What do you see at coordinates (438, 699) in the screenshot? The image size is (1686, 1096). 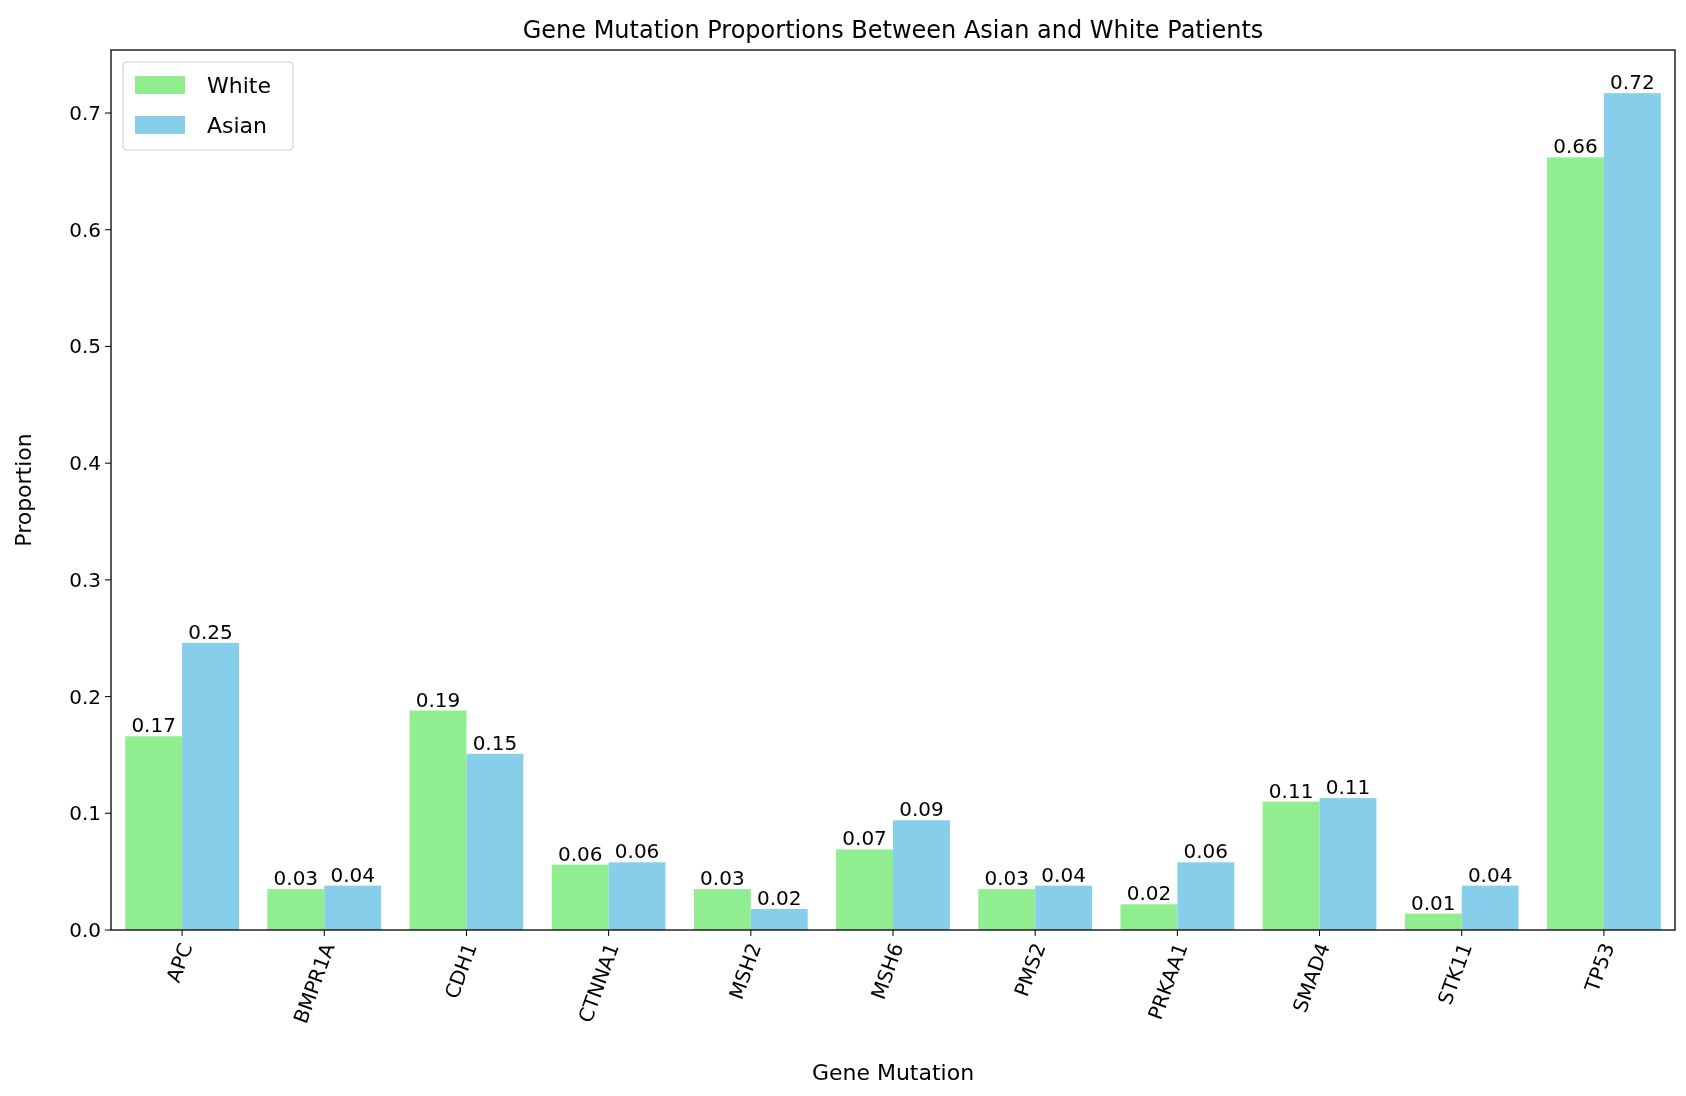 I see `data-label: 0.19` at bounding box center [438, 699].